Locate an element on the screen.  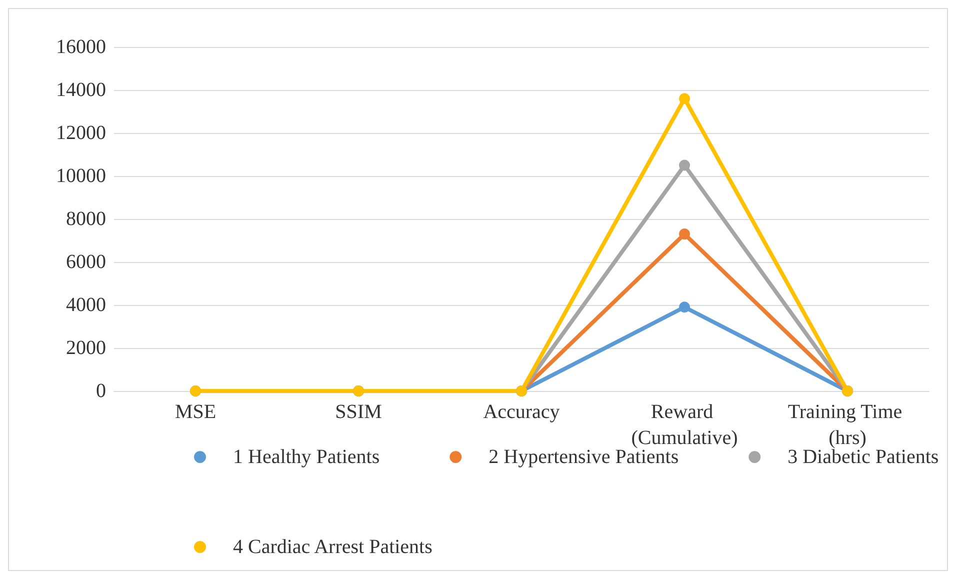
x-tick-label: Reward (Cumulative) is located at coordinates (684, 425).